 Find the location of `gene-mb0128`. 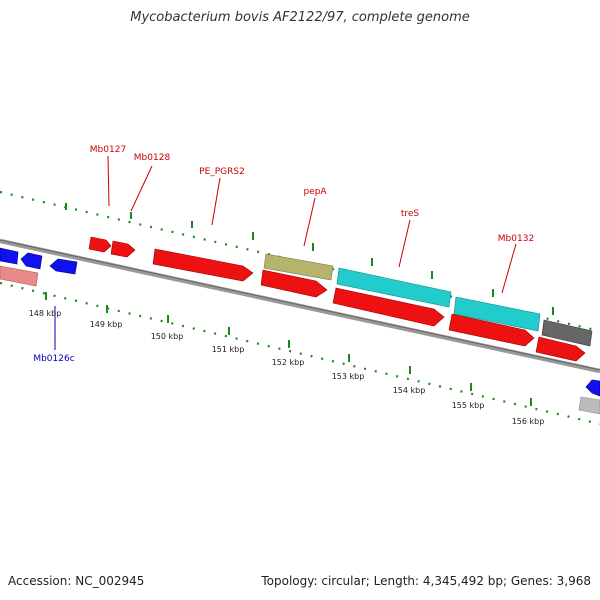

gene-mb0128 is located at coordinates (123, 249).